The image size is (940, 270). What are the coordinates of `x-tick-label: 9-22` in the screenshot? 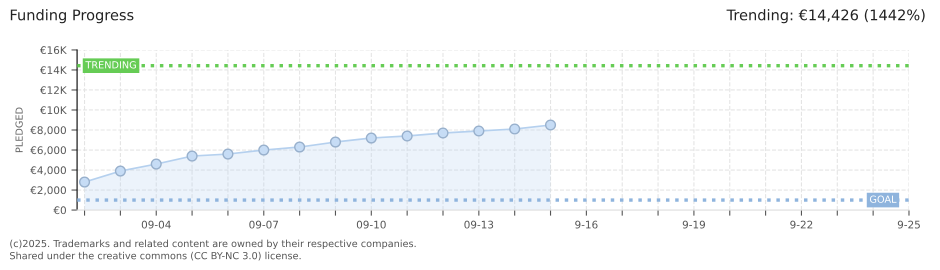 It's located at (801, 224).